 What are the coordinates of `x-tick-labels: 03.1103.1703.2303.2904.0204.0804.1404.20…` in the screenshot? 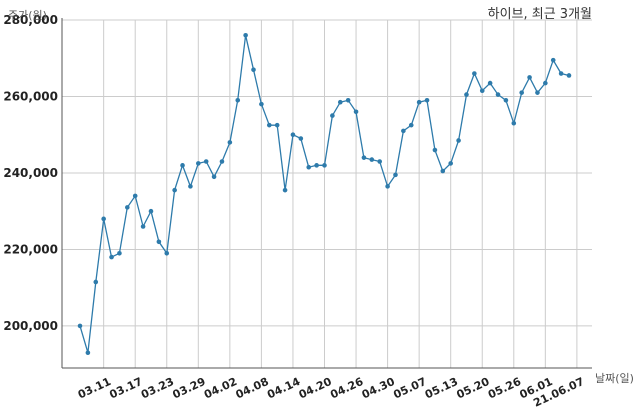 It's located at (331, 392).